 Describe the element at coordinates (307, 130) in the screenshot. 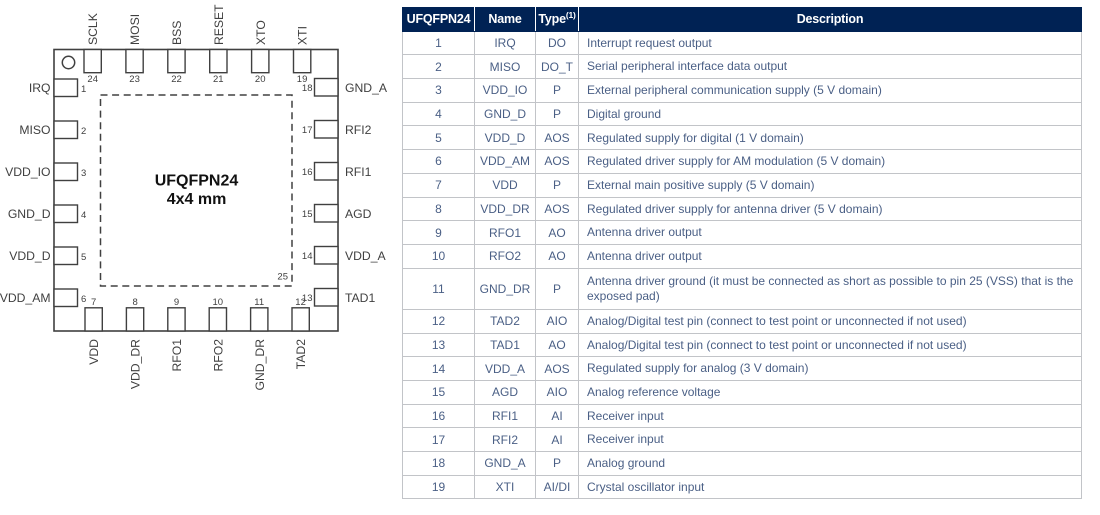

I see `svg-text: 17` at that location.